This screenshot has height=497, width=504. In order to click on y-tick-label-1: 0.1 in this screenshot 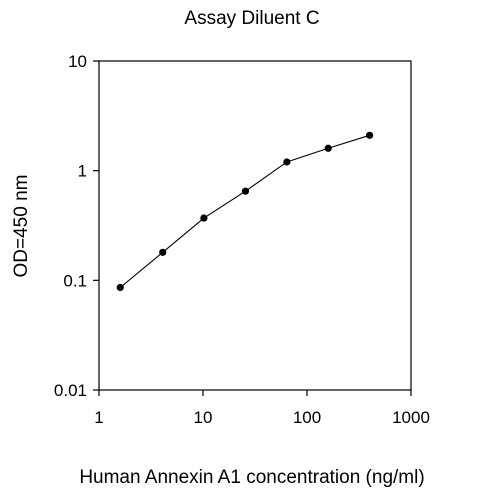, I will do `click(75, 280)`.